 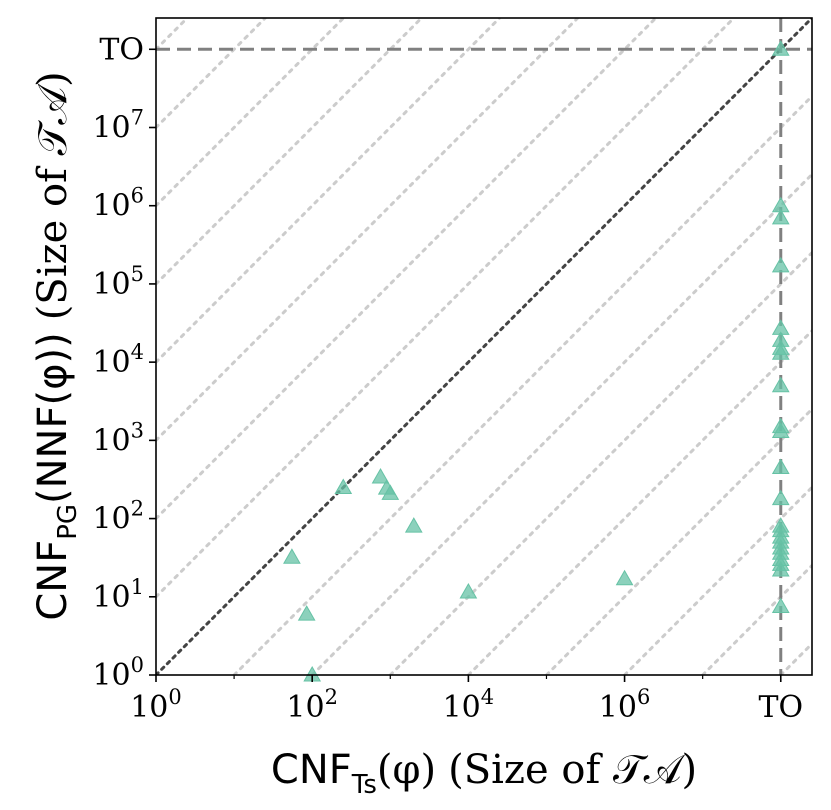 I want to click on y-tick-label: 10⁴, so click(x=118, y=360).